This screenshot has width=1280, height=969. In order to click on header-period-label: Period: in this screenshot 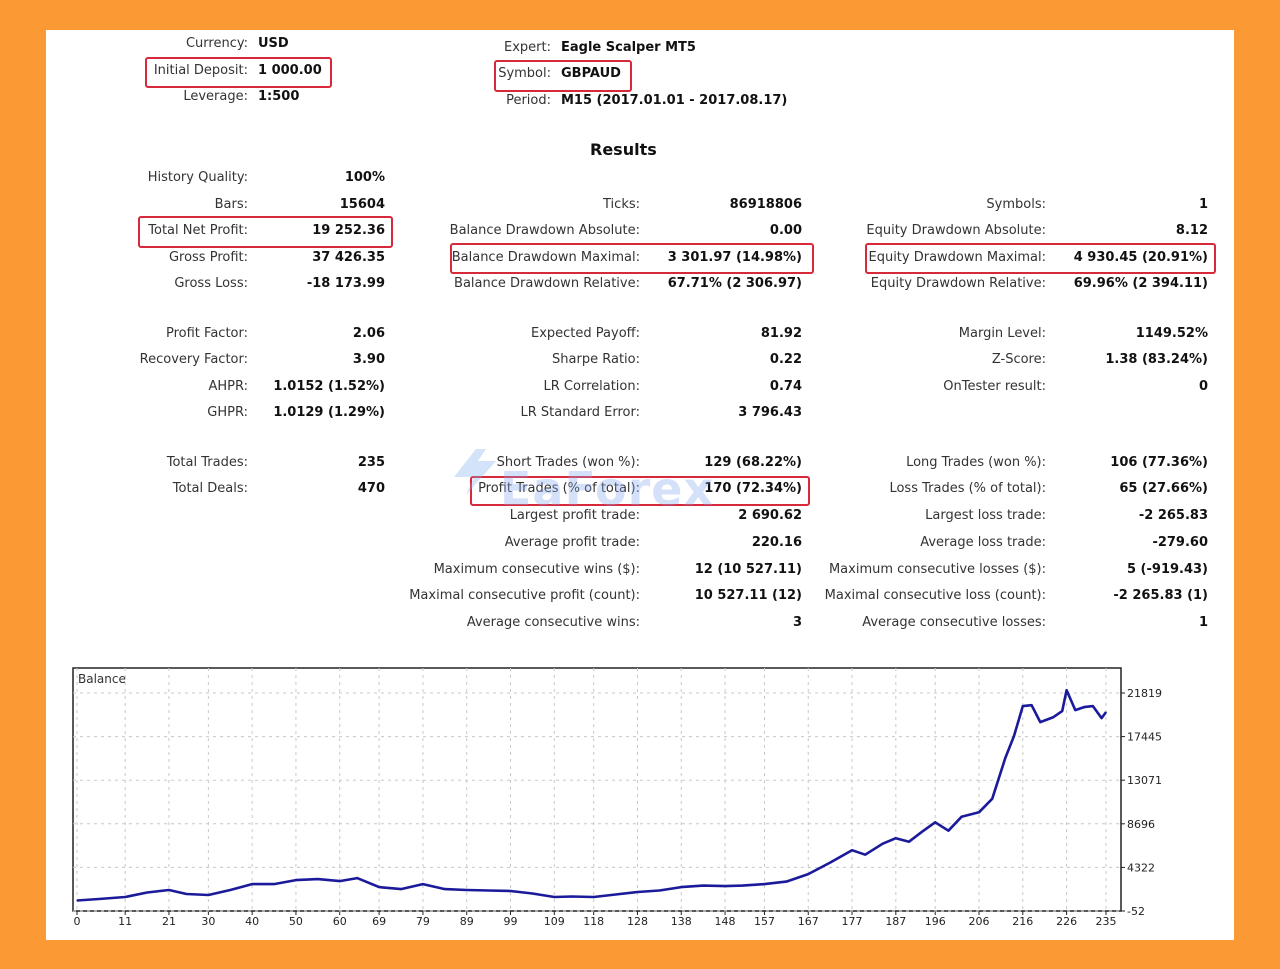, I will do `click(528, 100)`.